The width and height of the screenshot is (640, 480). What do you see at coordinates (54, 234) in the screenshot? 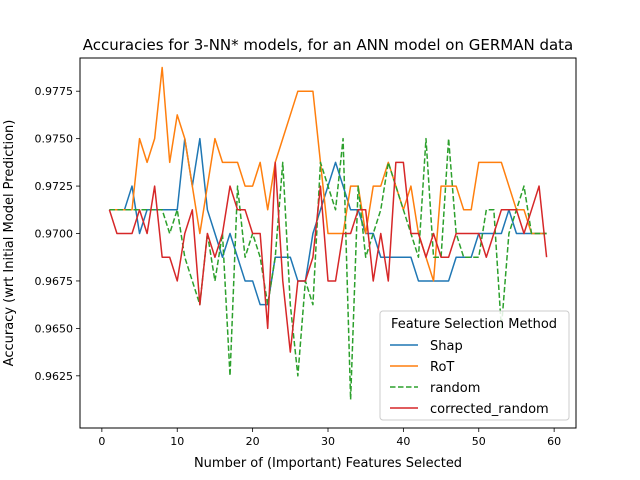
I see `y-tick-label: 0.9700` at bounding box center [54, 234].